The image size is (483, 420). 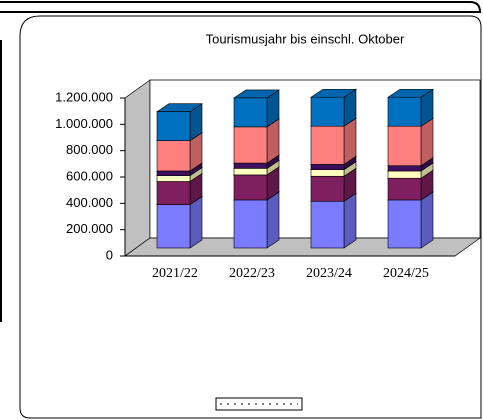 What do you see at coordinates (305, 38) in the screenshot?
I see `chart-title: Tourismusjahr bis einschl. Oktober` at bounding box center [305, 38].